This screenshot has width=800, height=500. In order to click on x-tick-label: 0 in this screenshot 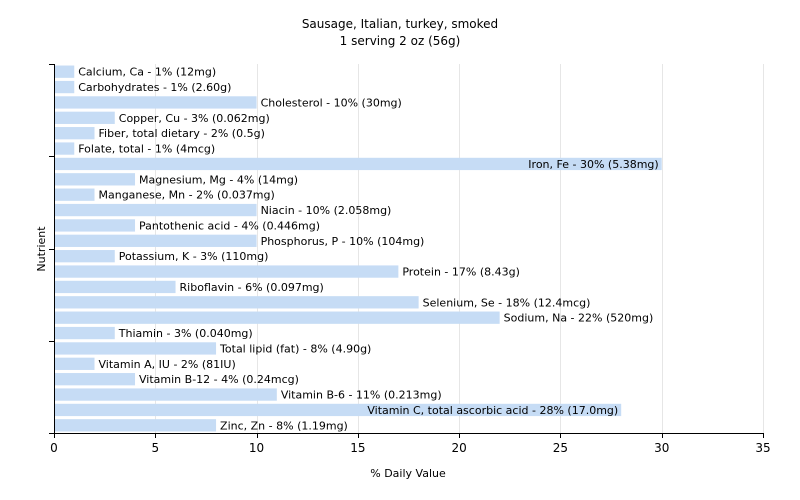, I will do `click(54, 448)`.